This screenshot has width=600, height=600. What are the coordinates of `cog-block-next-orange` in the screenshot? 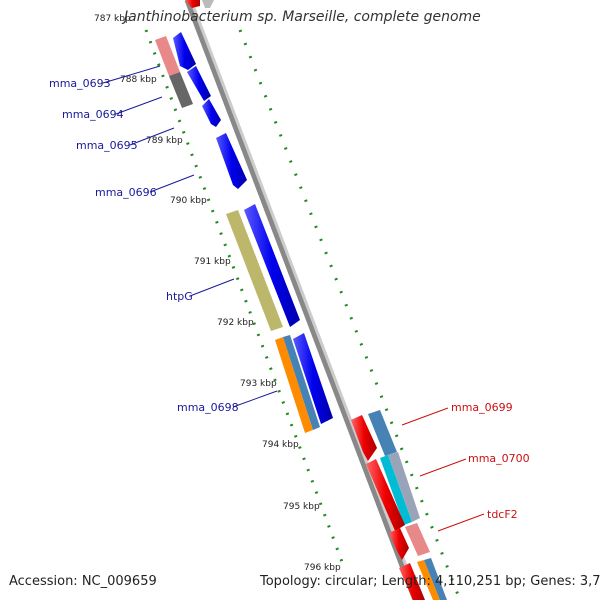 It's located at (428, 580).